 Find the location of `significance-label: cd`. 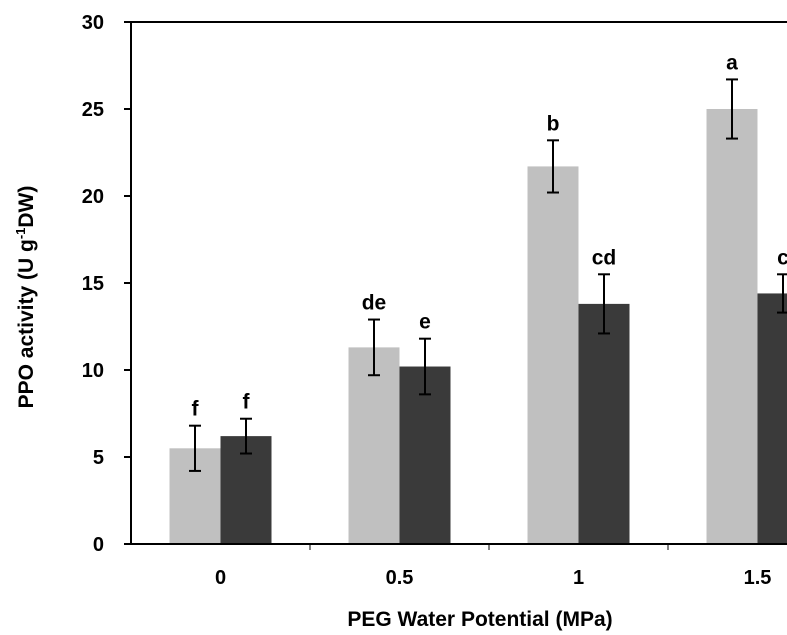

significance-label: cd is located at coordinates (604, 257).